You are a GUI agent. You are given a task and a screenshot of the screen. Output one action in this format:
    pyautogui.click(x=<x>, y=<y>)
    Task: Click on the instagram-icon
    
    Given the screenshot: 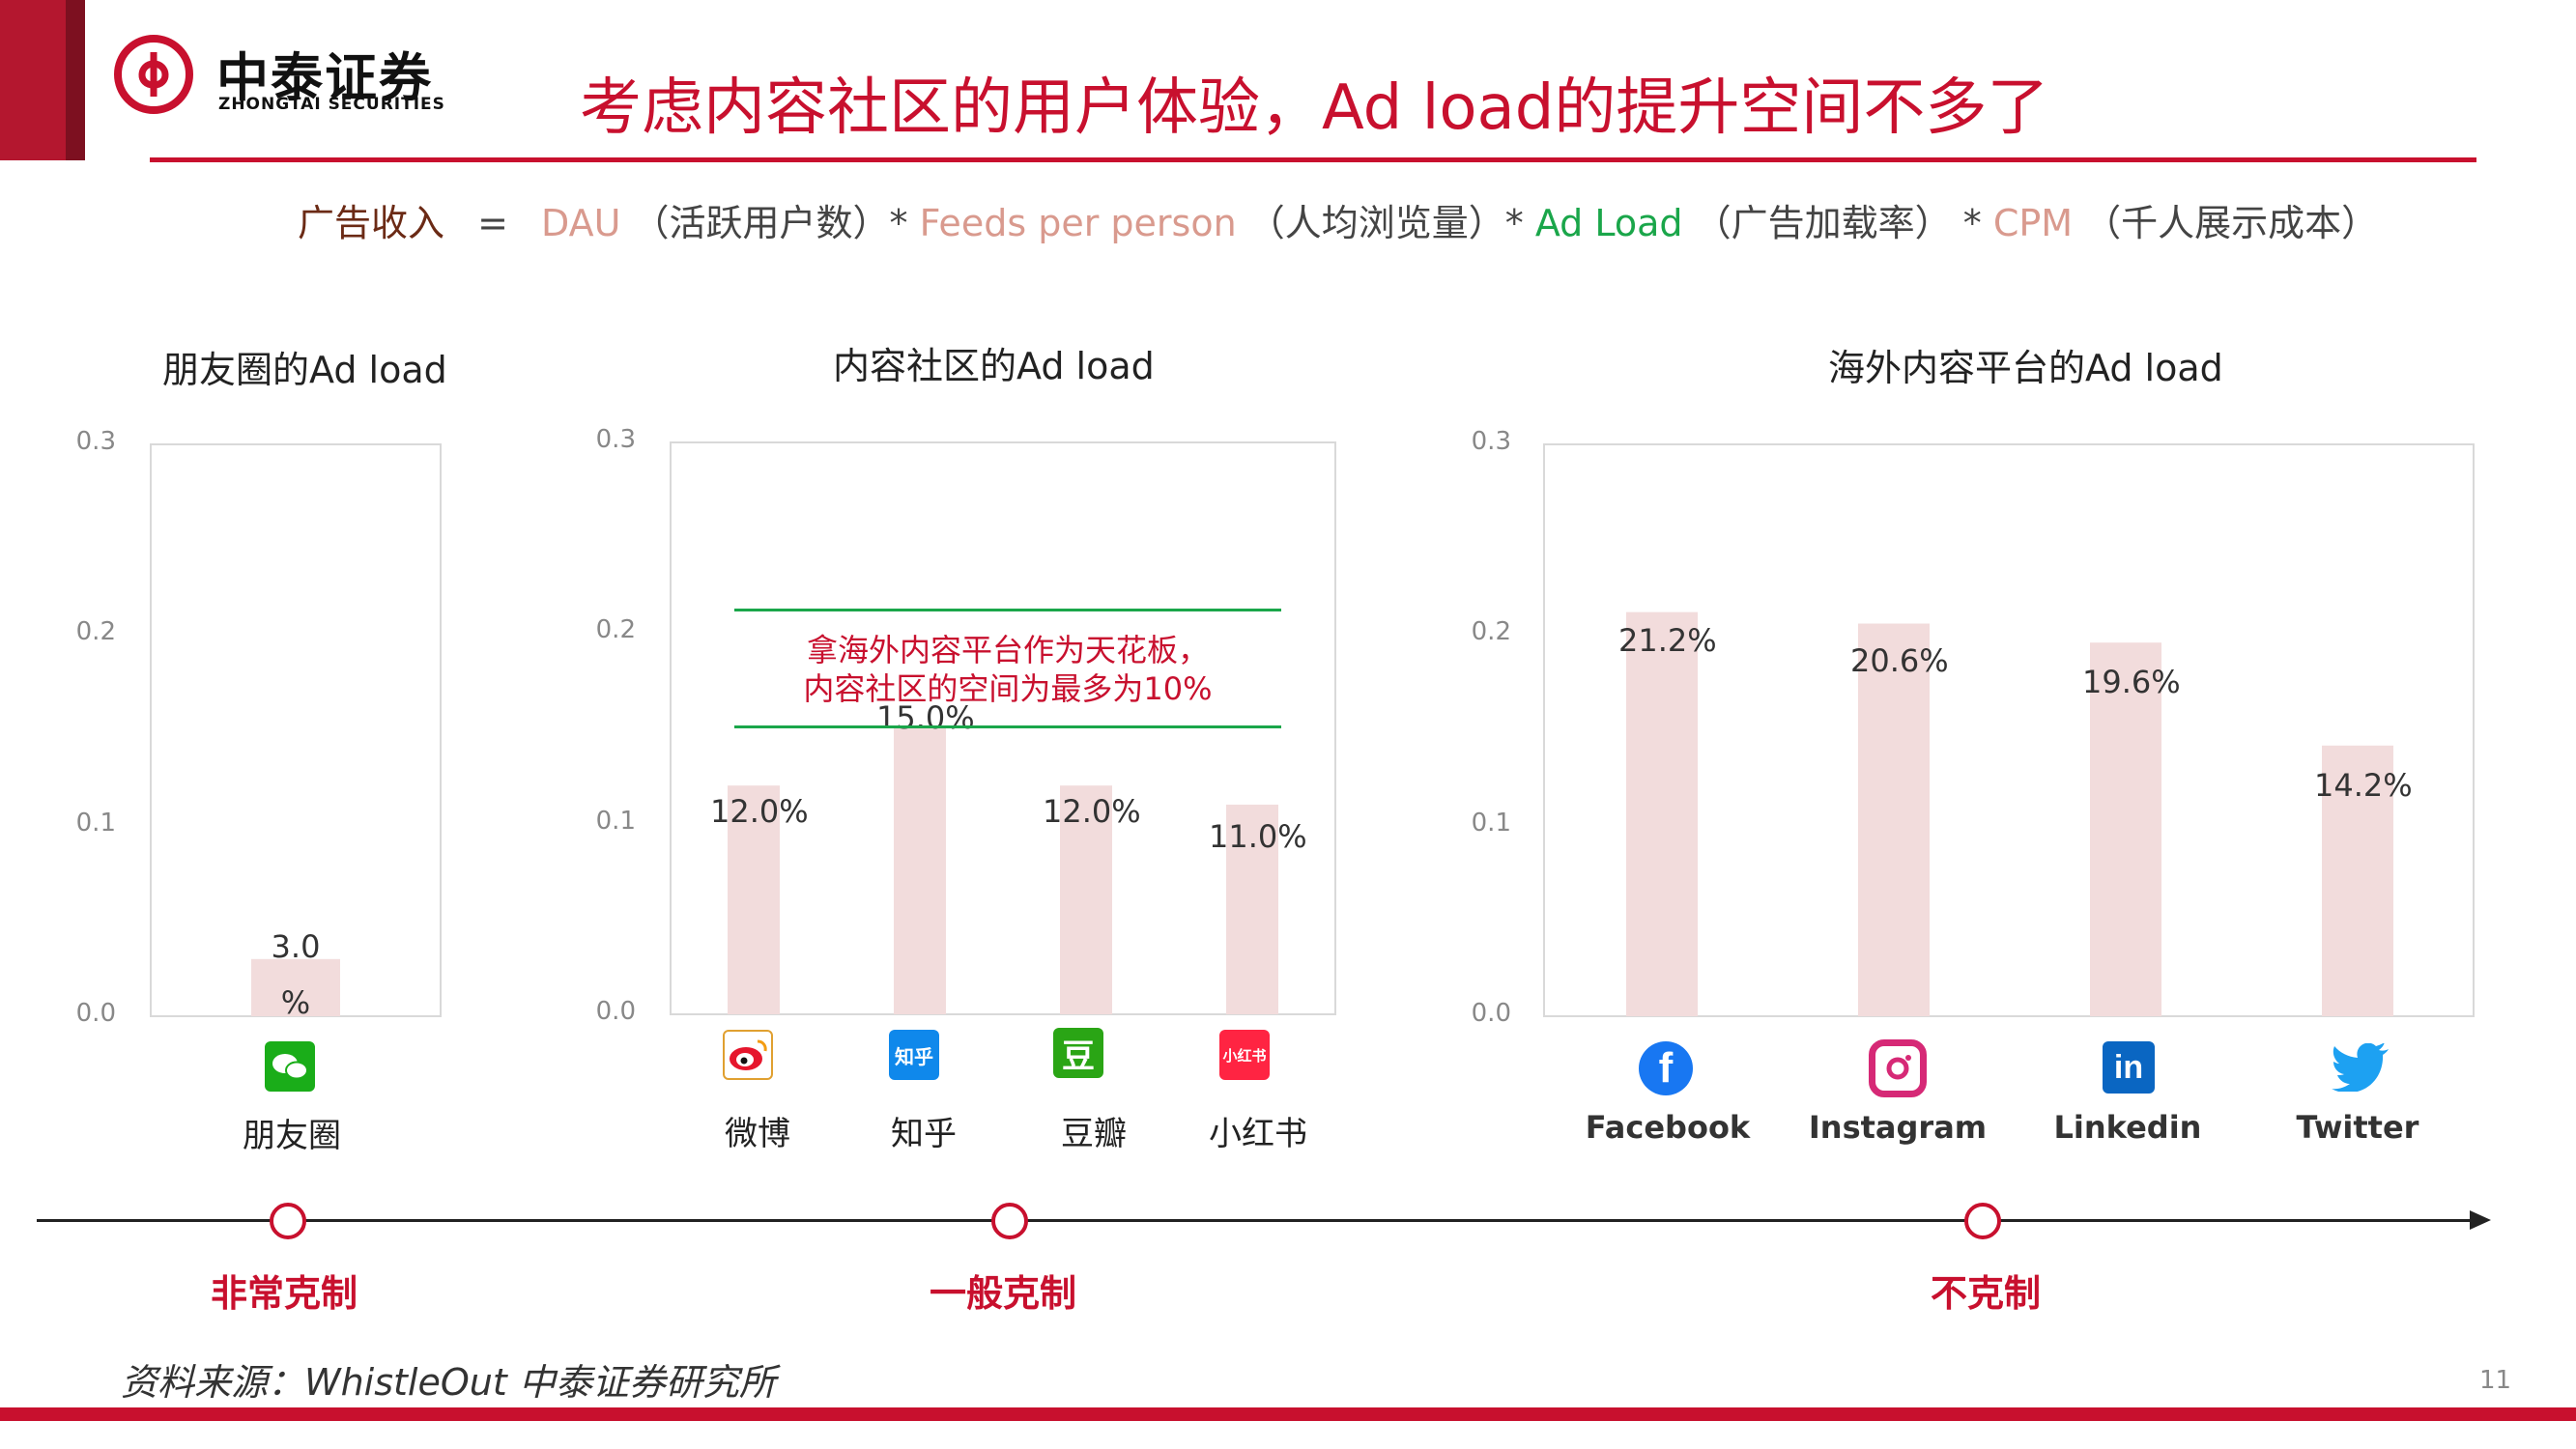 What is the action you would take?
    pyautogui.click(x=1898, y=1068)
    